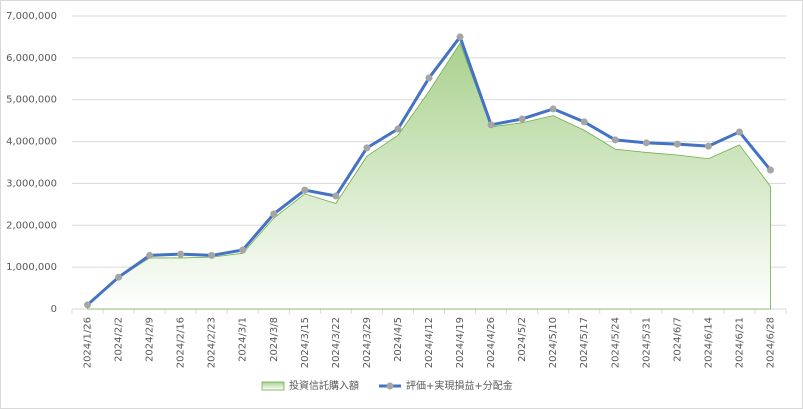 This screenshot has width=803, height=409. Describe the element at coordinates (677, 339) in the screenshot. I see `x-tick-label: 2024/6/7` at that location.